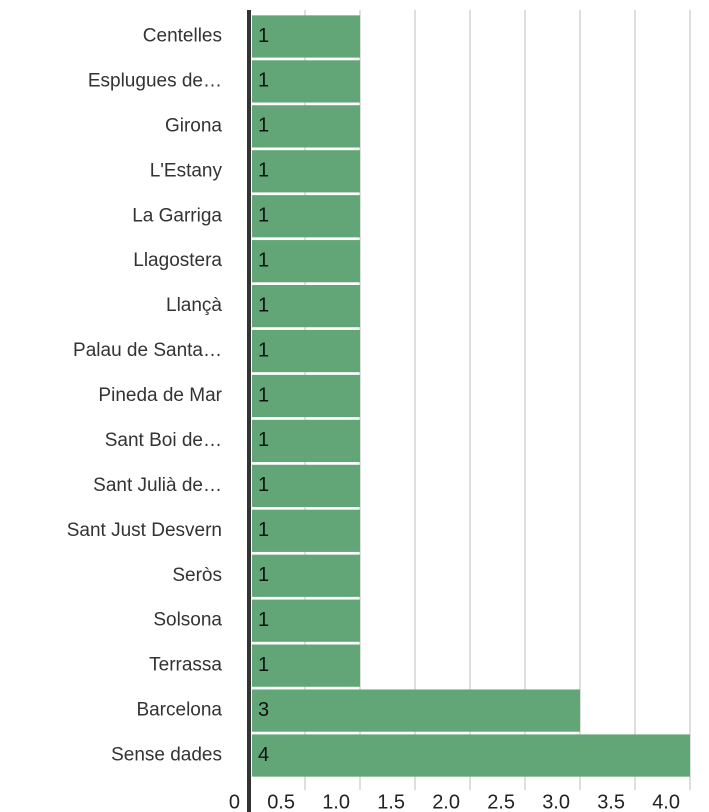 The image size is (709, 812). What do you see at coordinates (179, 710) in the screenshot?
I see `y-tick-label: Barcelona` at bounding box center [179, 710].